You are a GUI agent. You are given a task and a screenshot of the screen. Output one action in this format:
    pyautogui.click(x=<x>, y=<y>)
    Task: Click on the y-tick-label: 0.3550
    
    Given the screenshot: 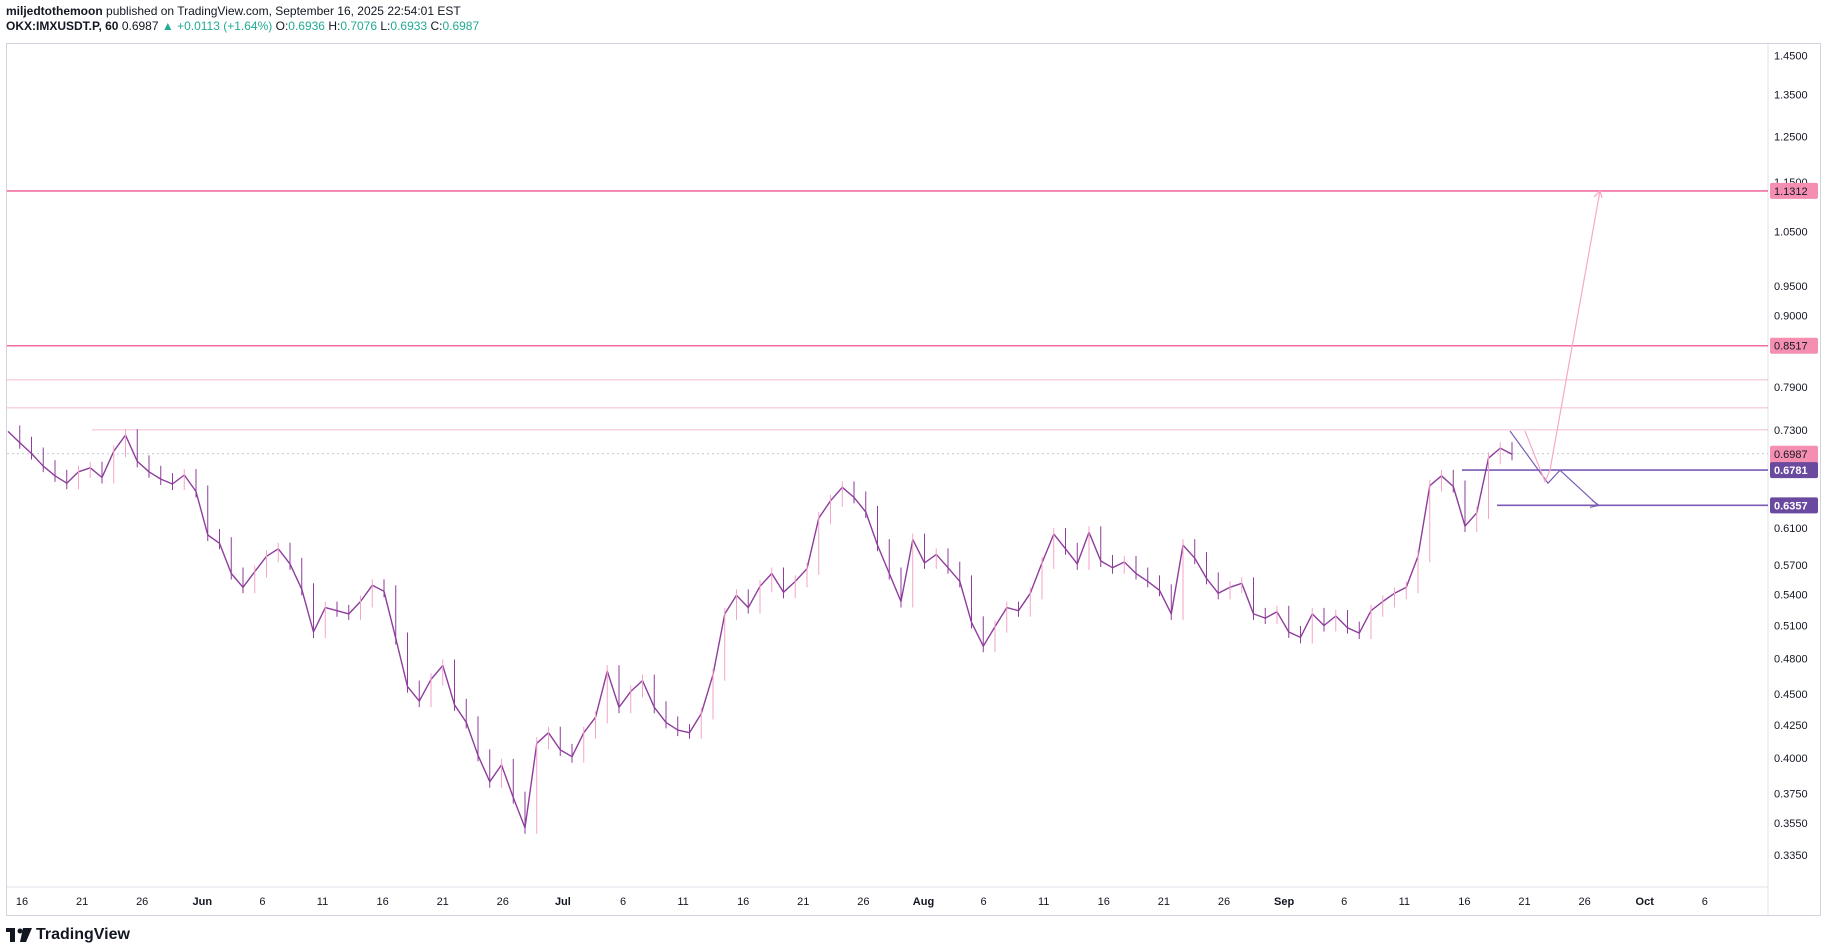 What is the action you would take?
    pyautogui.click(x=1791, y=824)
    